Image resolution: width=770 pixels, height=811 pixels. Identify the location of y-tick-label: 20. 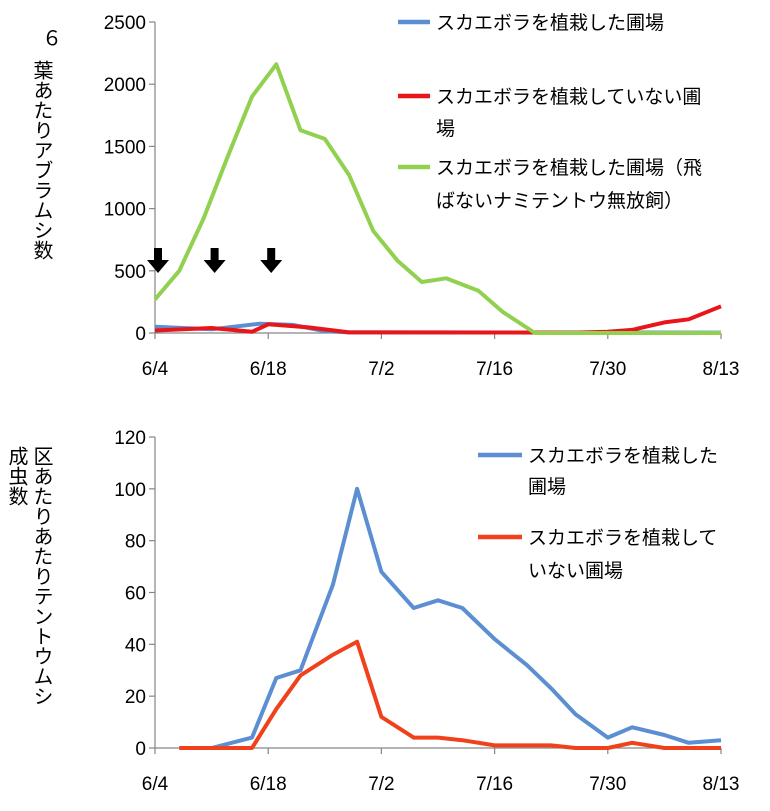
(135, 697).